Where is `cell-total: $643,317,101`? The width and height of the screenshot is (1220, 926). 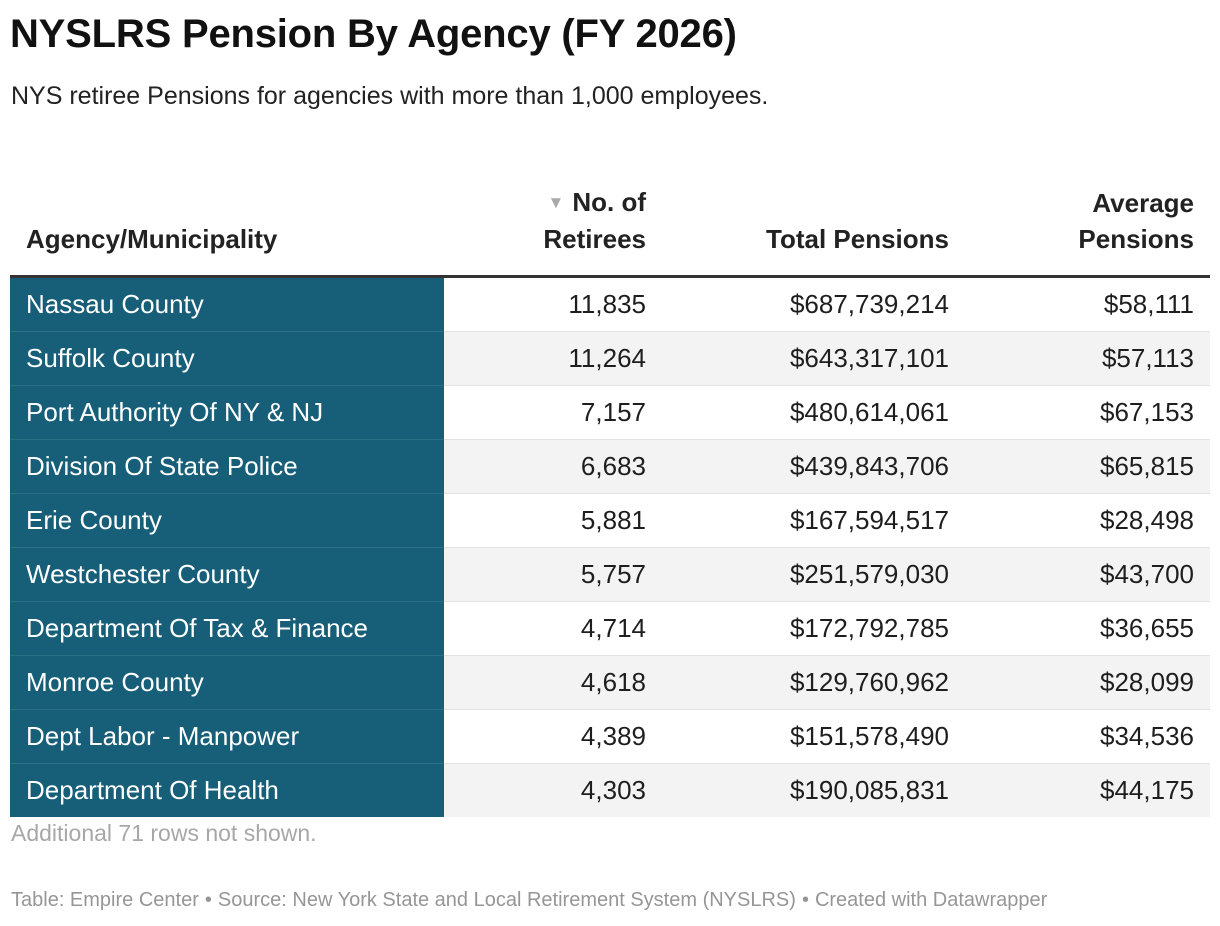
cell-total: $643,317,101 is located at coordinates (813, 358).